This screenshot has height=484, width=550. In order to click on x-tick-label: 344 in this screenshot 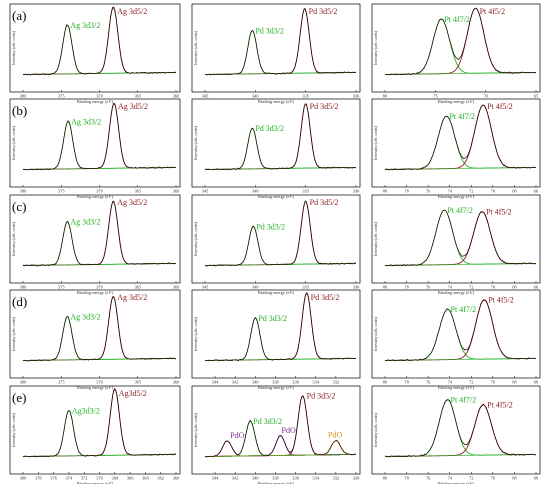, I will do `click(215, 382)`.